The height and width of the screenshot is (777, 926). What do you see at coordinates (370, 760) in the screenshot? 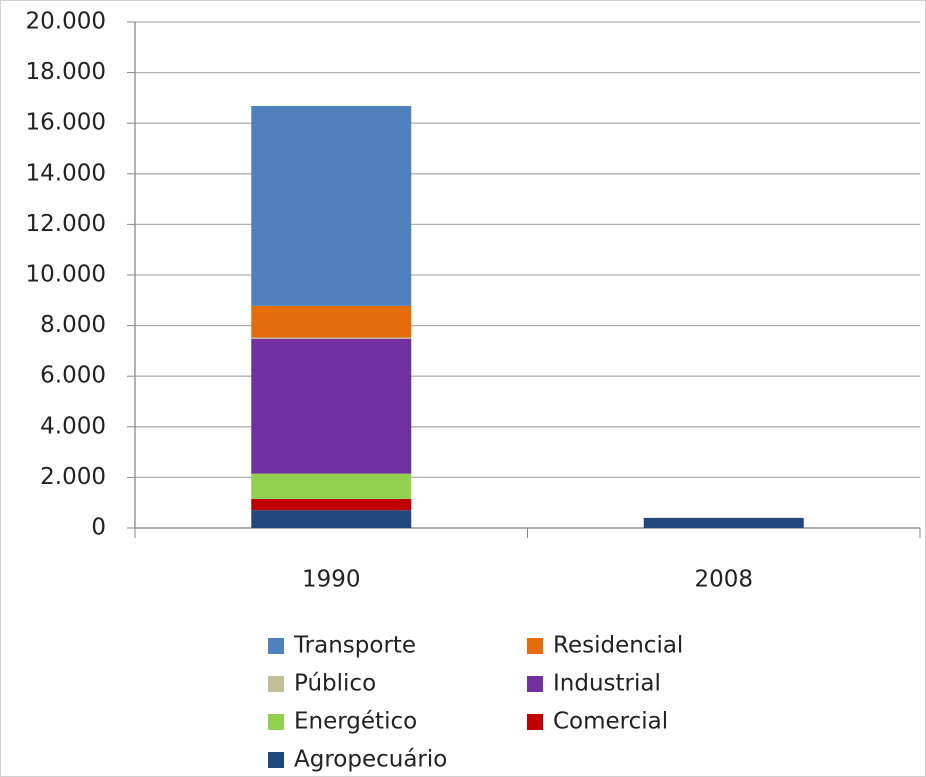
I see `legend-label: Agropecuário` at bounding box center [370, 760].